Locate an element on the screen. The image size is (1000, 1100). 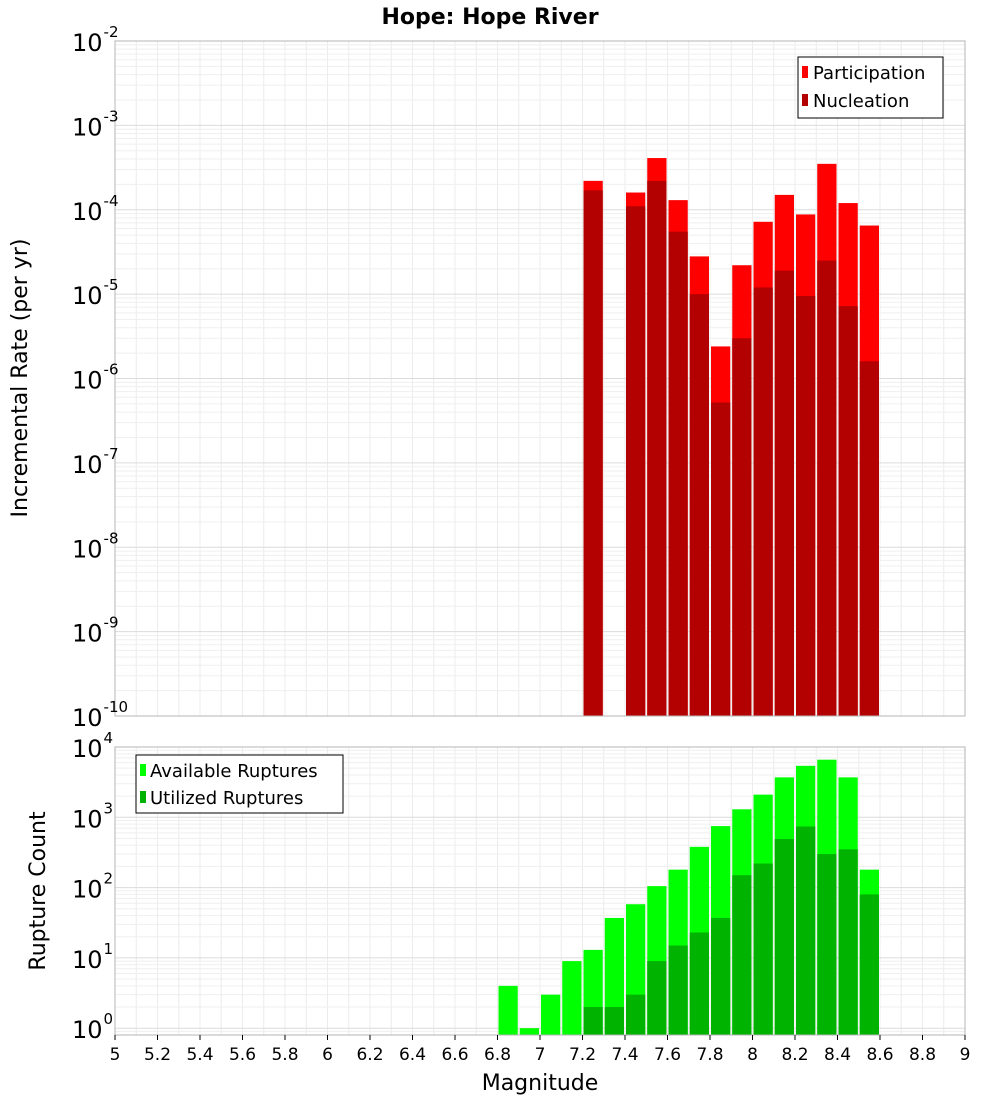
x-tick-label: 8 is located at coordinates (752, 1055).